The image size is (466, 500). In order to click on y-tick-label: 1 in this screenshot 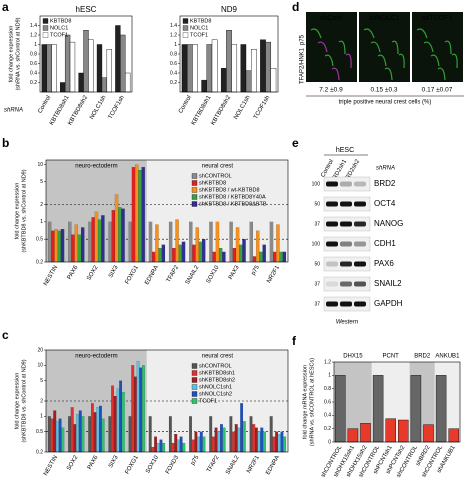, I will do `click(41, 222)`.